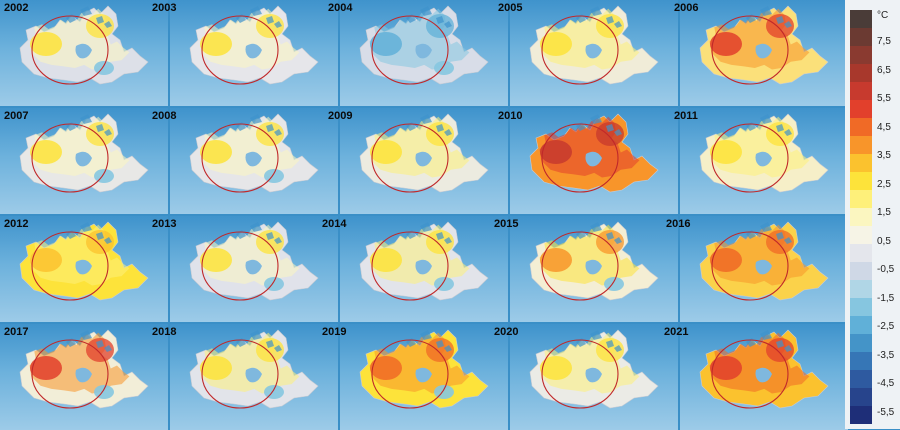 This screenshot has height=430, width=900. I want to click on year-label: 2008, so click(164, 116).